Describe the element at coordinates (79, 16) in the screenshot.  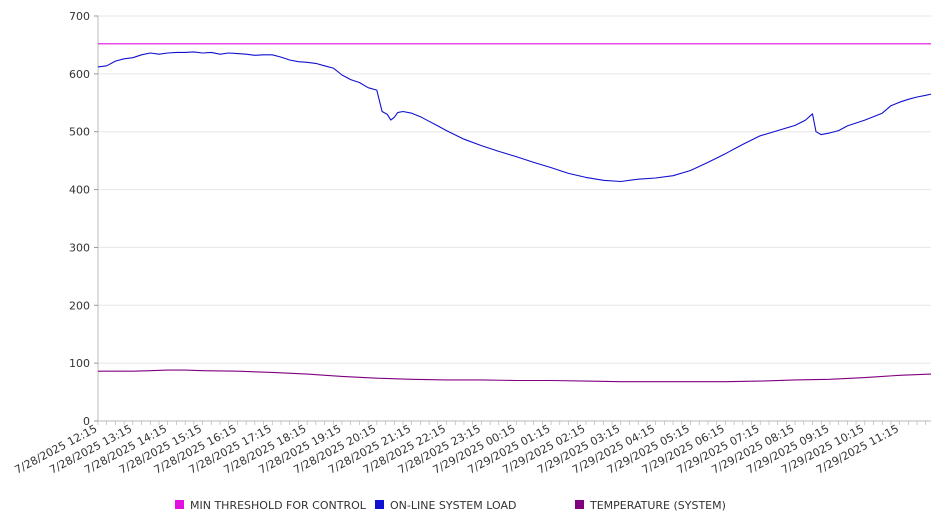
I see `y-tick-label: 700` at that location.